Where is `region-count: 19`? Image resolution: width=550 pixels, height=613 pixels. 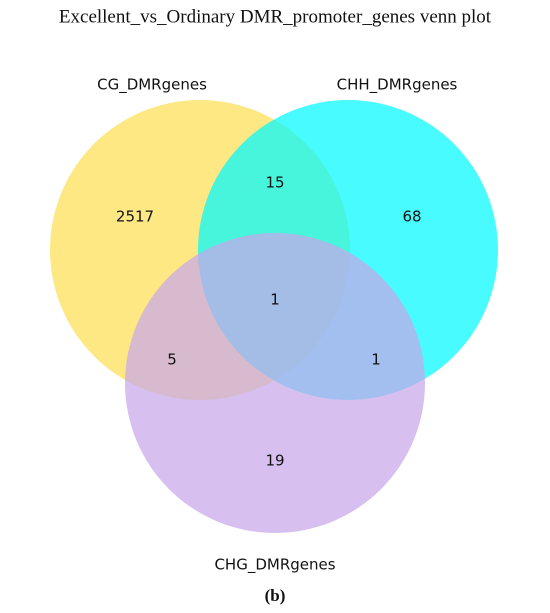 region-count: 19 is located at coordinates (274, 461).